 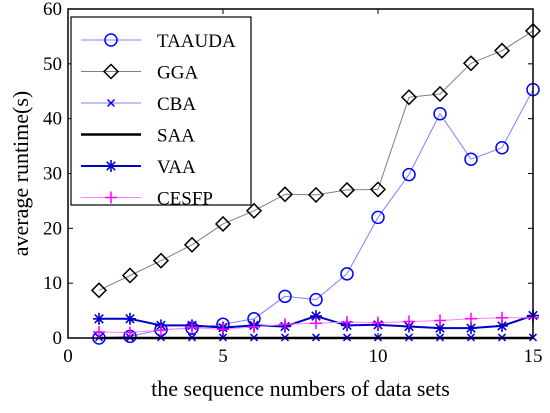 What do you see at coordinates (68, 356) in the screenshot?
I see `x-tick-label: 0` at bounding box center [68, 356].